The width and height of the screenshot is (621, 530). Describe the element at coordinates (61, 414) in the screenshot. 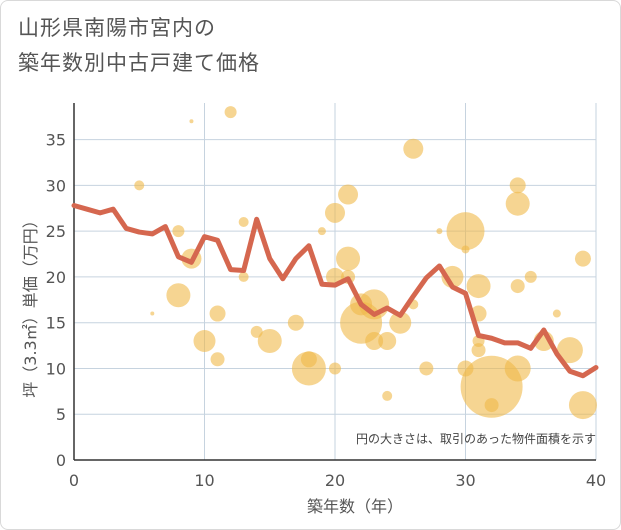

I see `y-tick-label: 5` at that location.